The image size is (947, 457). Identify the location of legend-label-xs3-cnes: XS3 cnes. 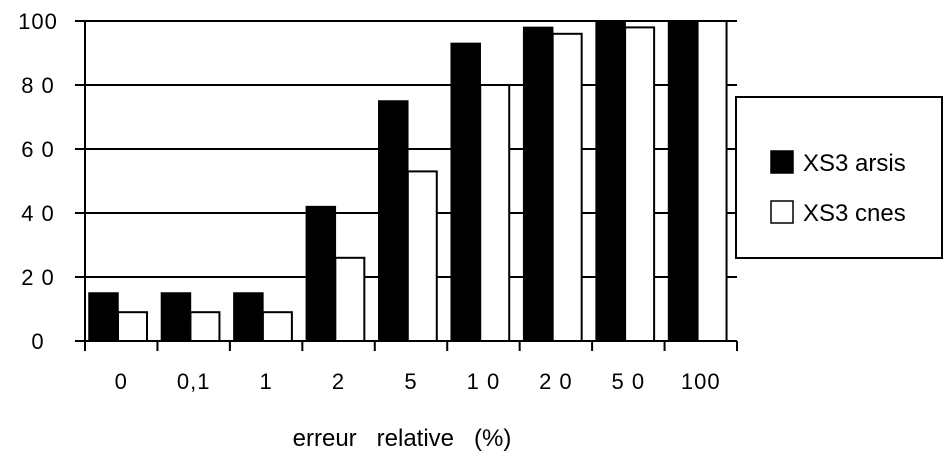
(854, 213).